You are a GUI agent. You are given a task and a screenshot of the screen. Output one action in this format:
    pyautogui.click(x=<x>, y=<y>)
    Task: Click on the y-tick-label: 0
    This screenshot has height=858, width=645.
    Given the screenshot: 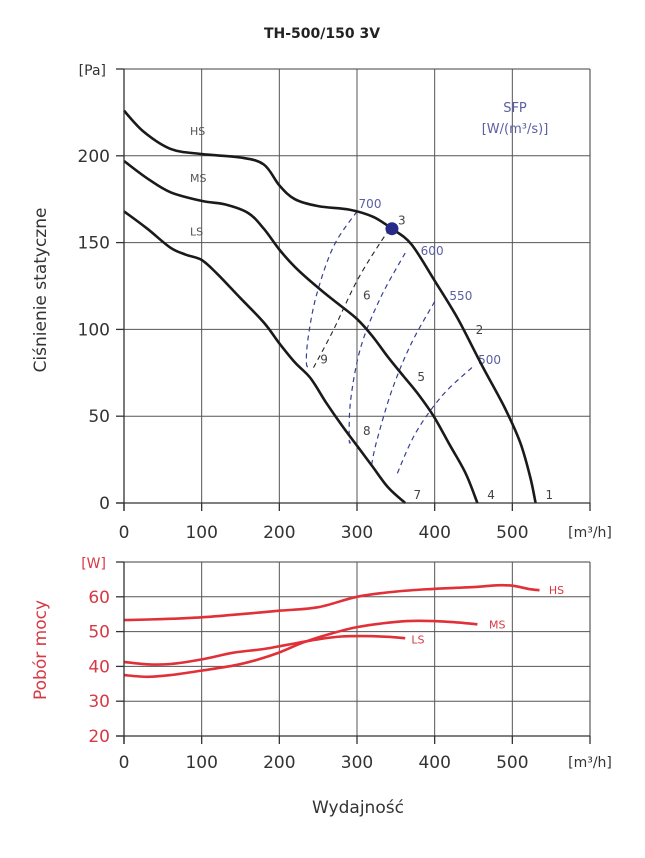 What is the action you would take?
    pyautogui.click(x=104, y=504)
    